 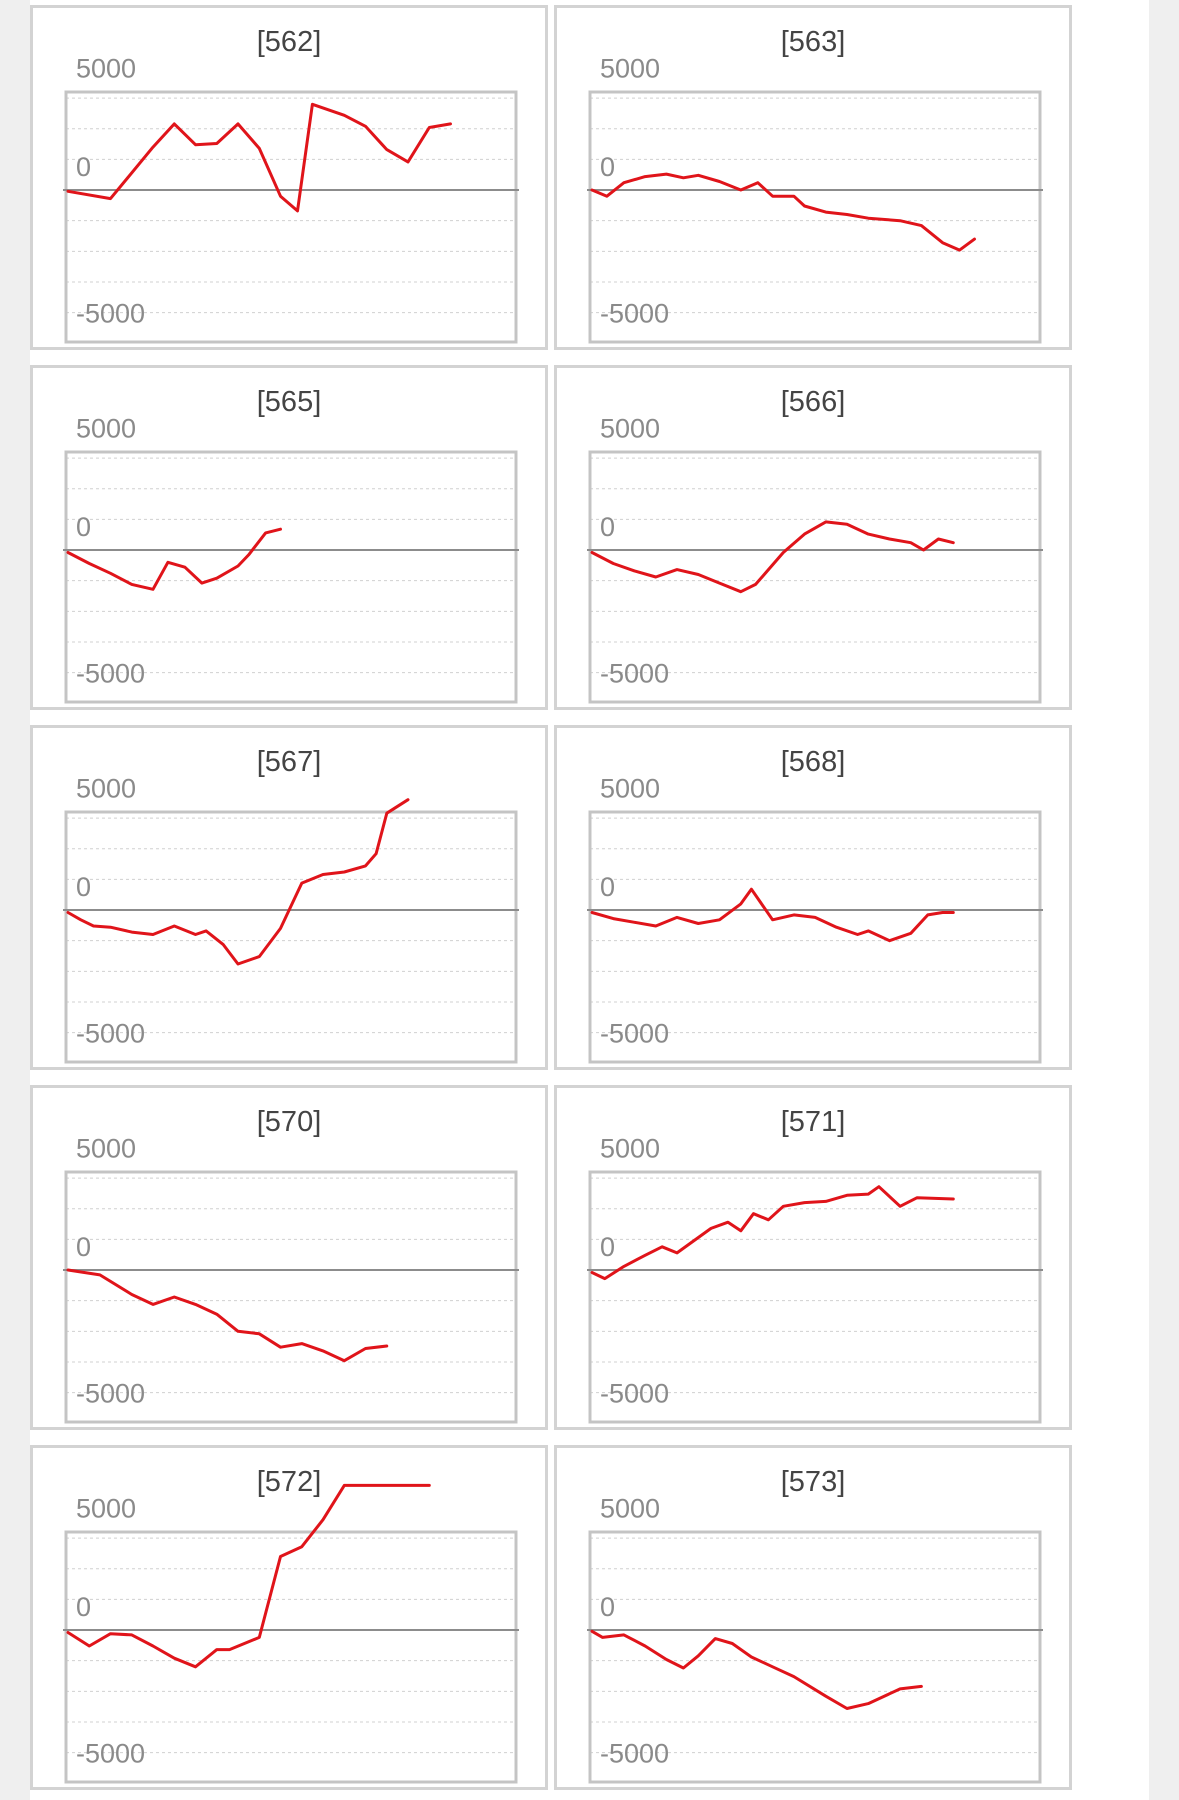 I want to click on chart-panel: [568] 5000 0 -5000, so click(x=813, y=897).